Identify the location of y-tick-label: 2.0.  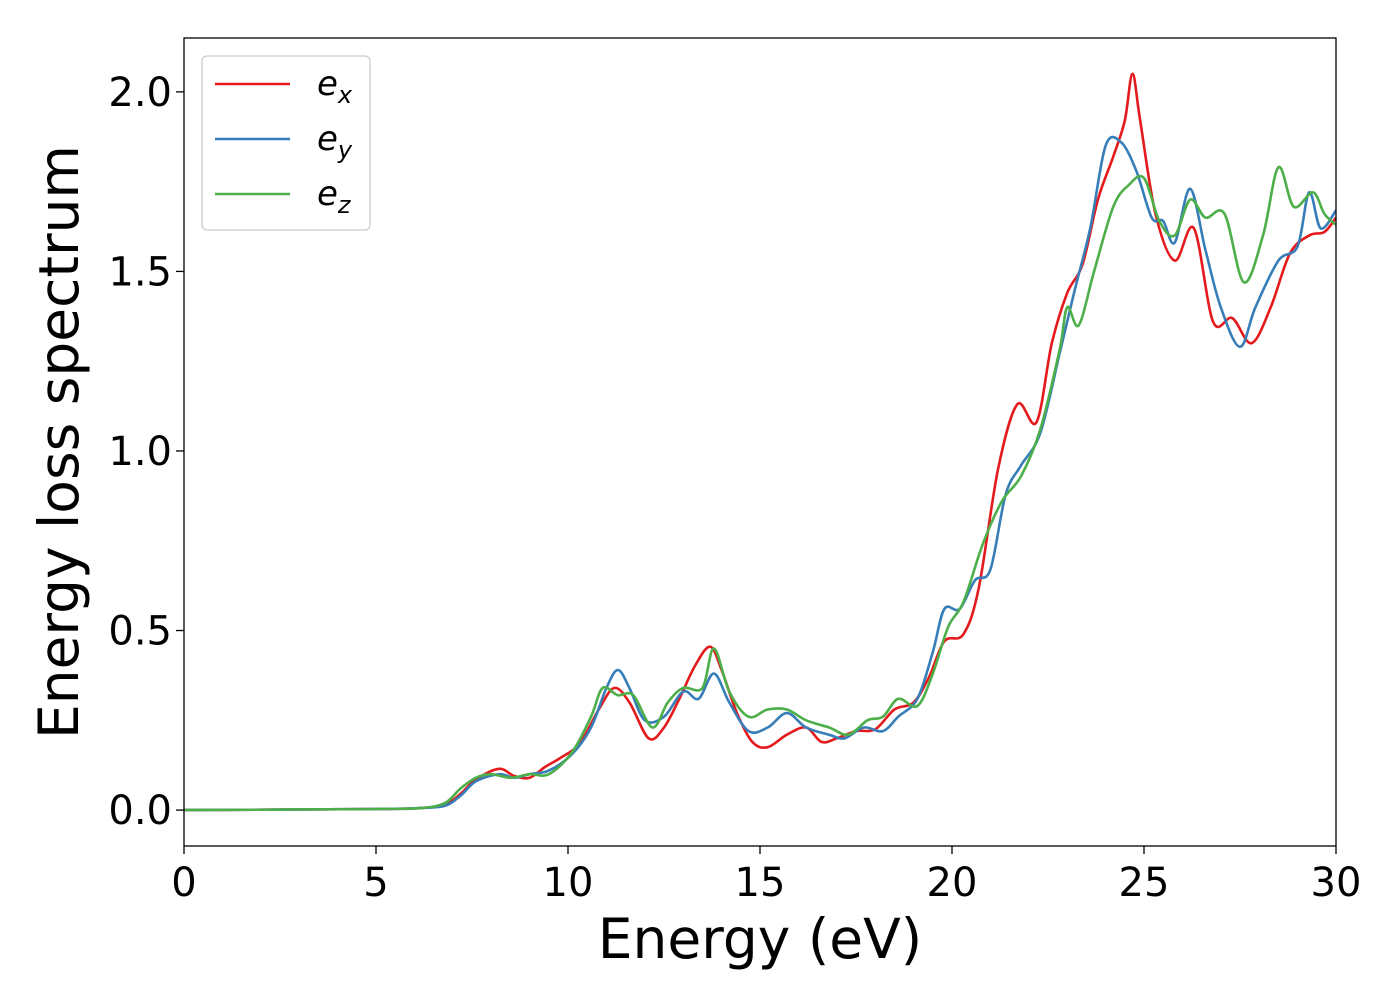
(140, 93).